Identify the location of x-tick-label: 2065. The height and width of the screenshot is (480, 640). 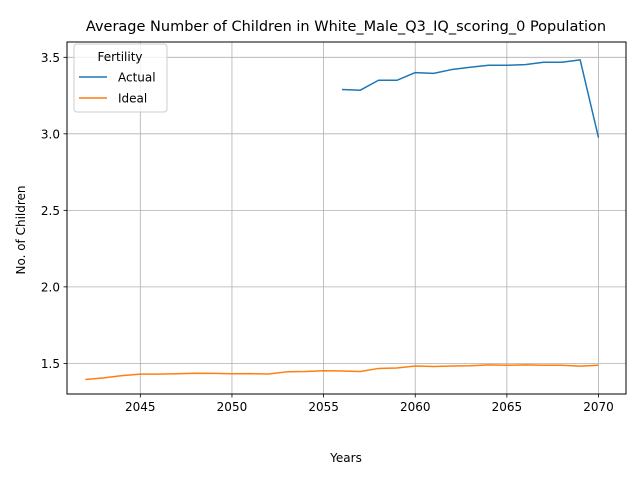
(507, 407).